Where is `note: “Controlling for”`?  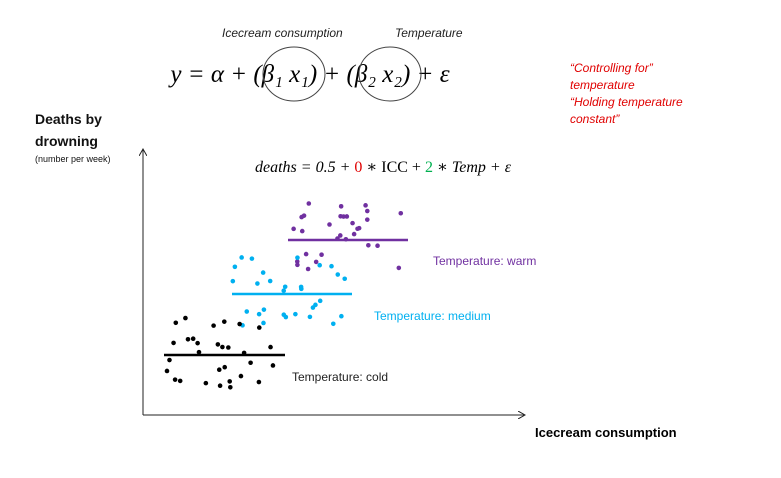
note: “Controlling for” is located at coordinates (612, 68).